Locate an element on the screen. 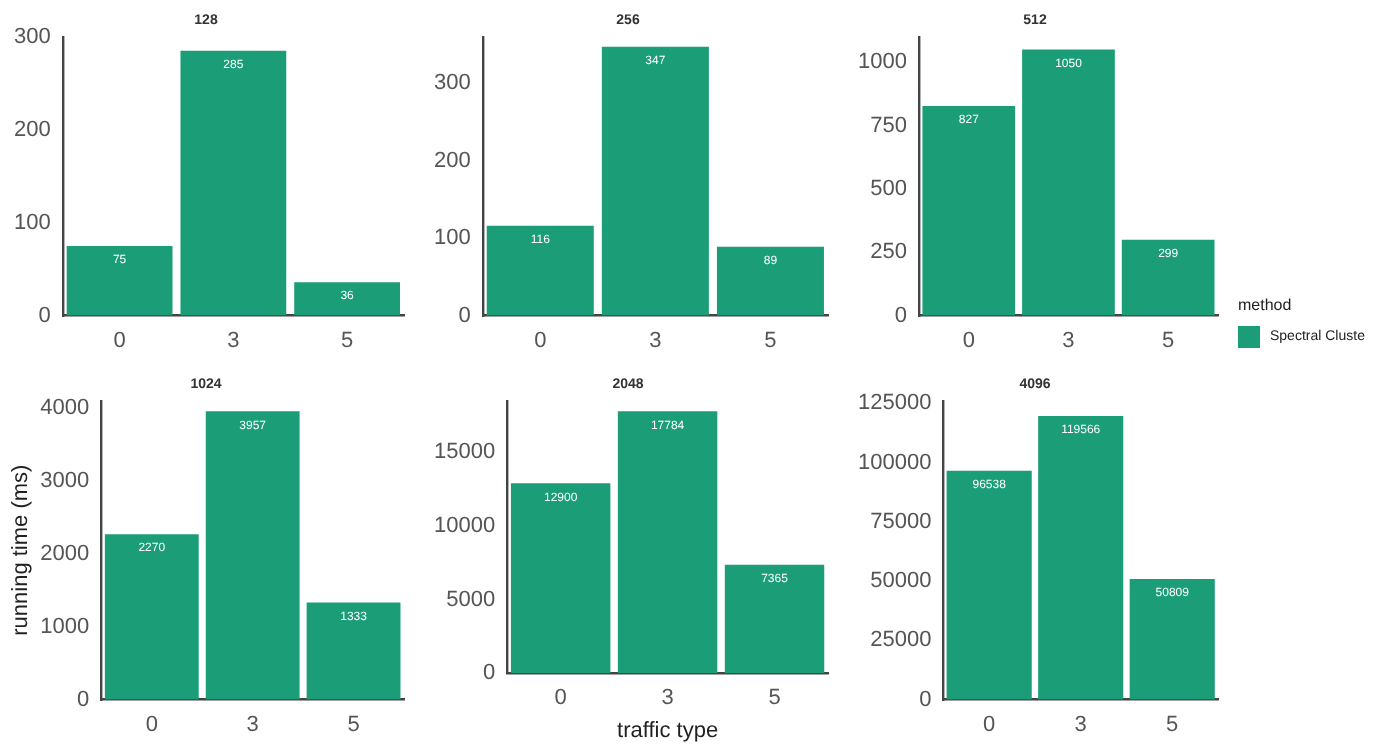 The width and height of the screenshot is (1392, 748). y-tick-label: 75000 is located at coordinates (901, 521).